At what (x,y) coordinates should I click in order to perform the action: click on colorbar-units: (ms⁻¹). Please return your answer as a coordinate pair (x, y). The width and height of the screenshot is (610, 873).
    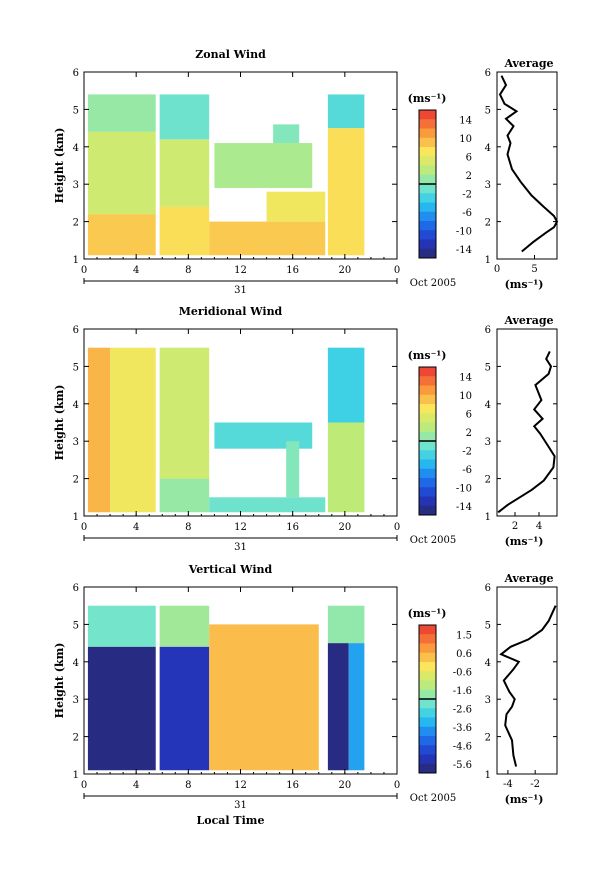
    Looking at the image, I should click on (427, 98).